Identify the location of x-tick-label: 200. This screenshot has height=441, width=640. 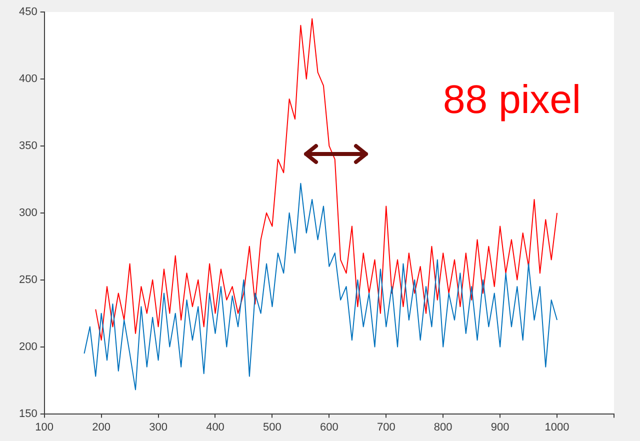
(101, 427).